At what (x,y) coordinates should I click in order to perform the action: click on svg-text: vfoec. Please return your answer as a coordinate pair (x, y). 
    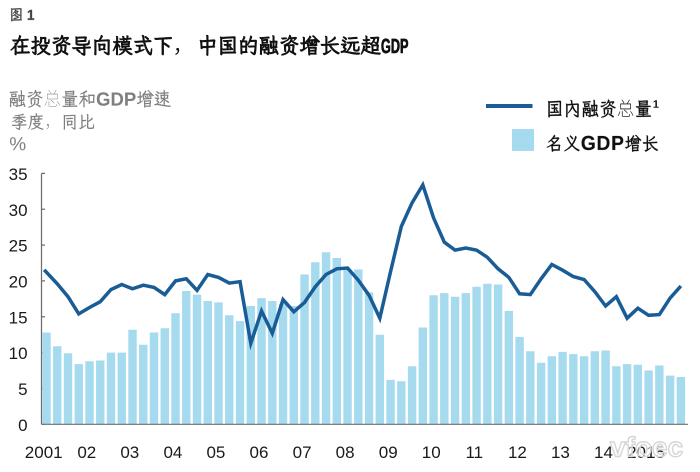
    Looking at the image, I should click on (646, 447).